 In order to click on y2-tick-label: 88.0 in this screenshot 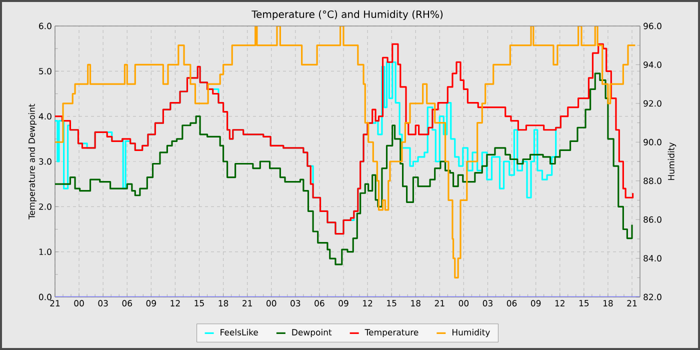, I will do `click(653, 181)`.